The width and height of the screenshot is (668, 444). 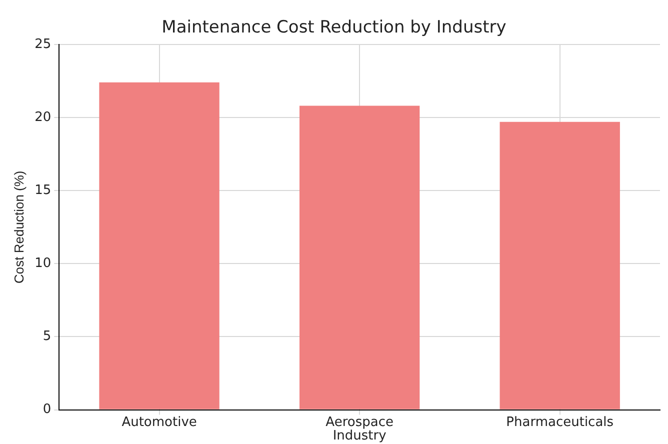 I want to click on x-tick-label: Pharmaceuticals, so click(x=560, y=422).